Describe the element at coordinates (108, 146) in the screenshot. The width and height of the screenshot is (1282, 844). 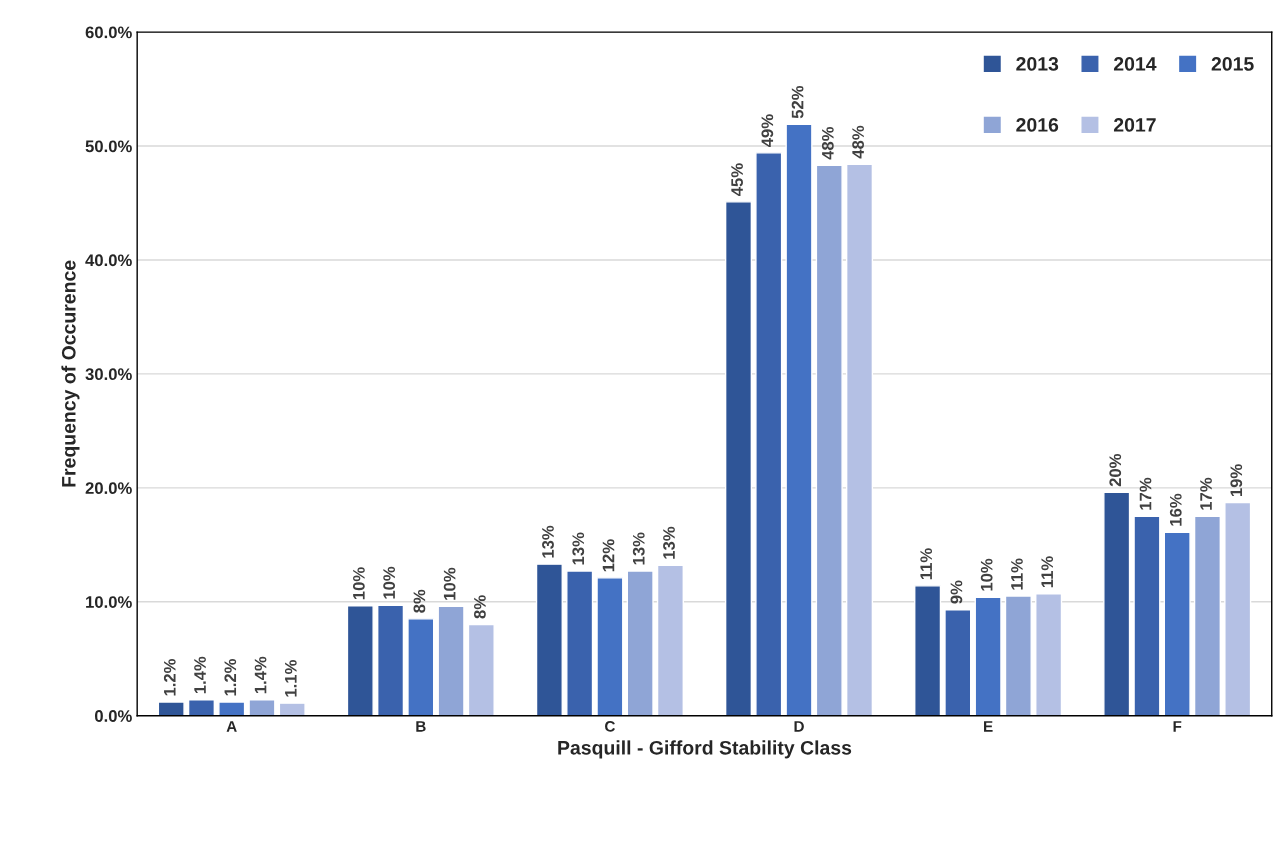
I see `y-tick-label: 50.0%` at that location.